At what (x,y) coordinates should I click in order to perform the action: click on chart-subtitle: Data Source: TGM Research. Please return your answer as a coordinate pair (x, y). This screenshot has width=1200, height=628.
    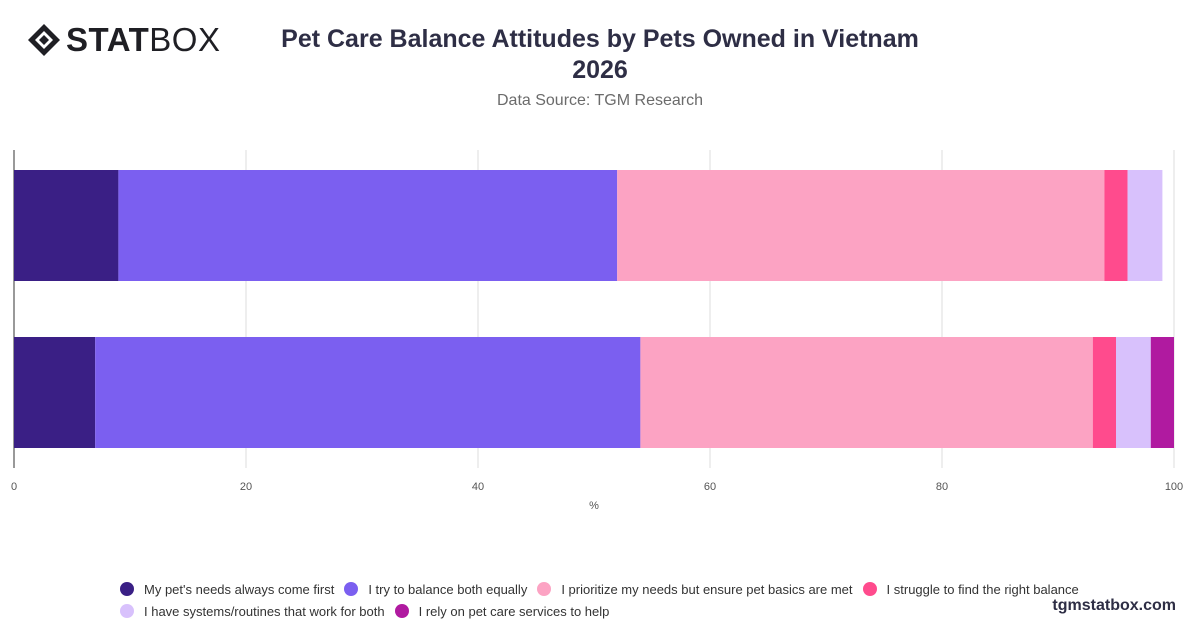
    Looking at the image, I should click on (599, 100).